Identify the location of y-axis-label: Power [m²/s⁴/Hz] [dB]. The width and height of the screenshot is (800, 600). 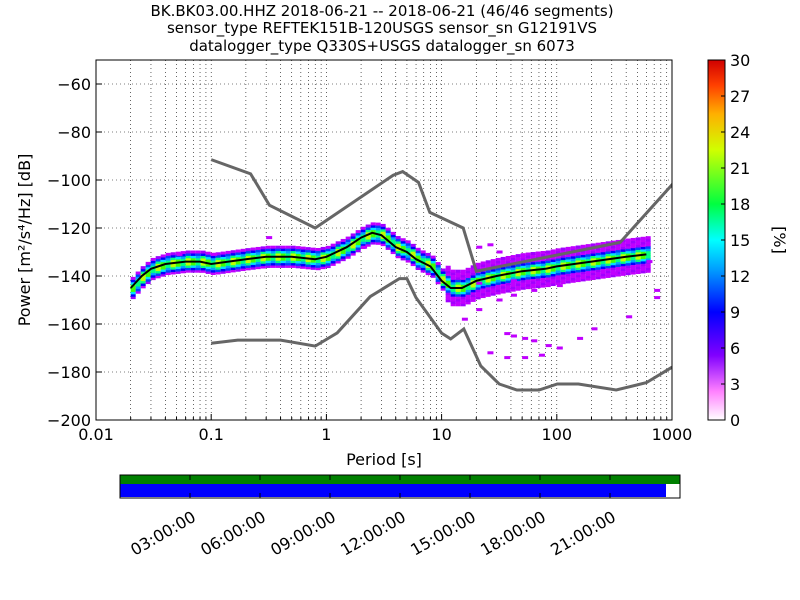
(24, 240).